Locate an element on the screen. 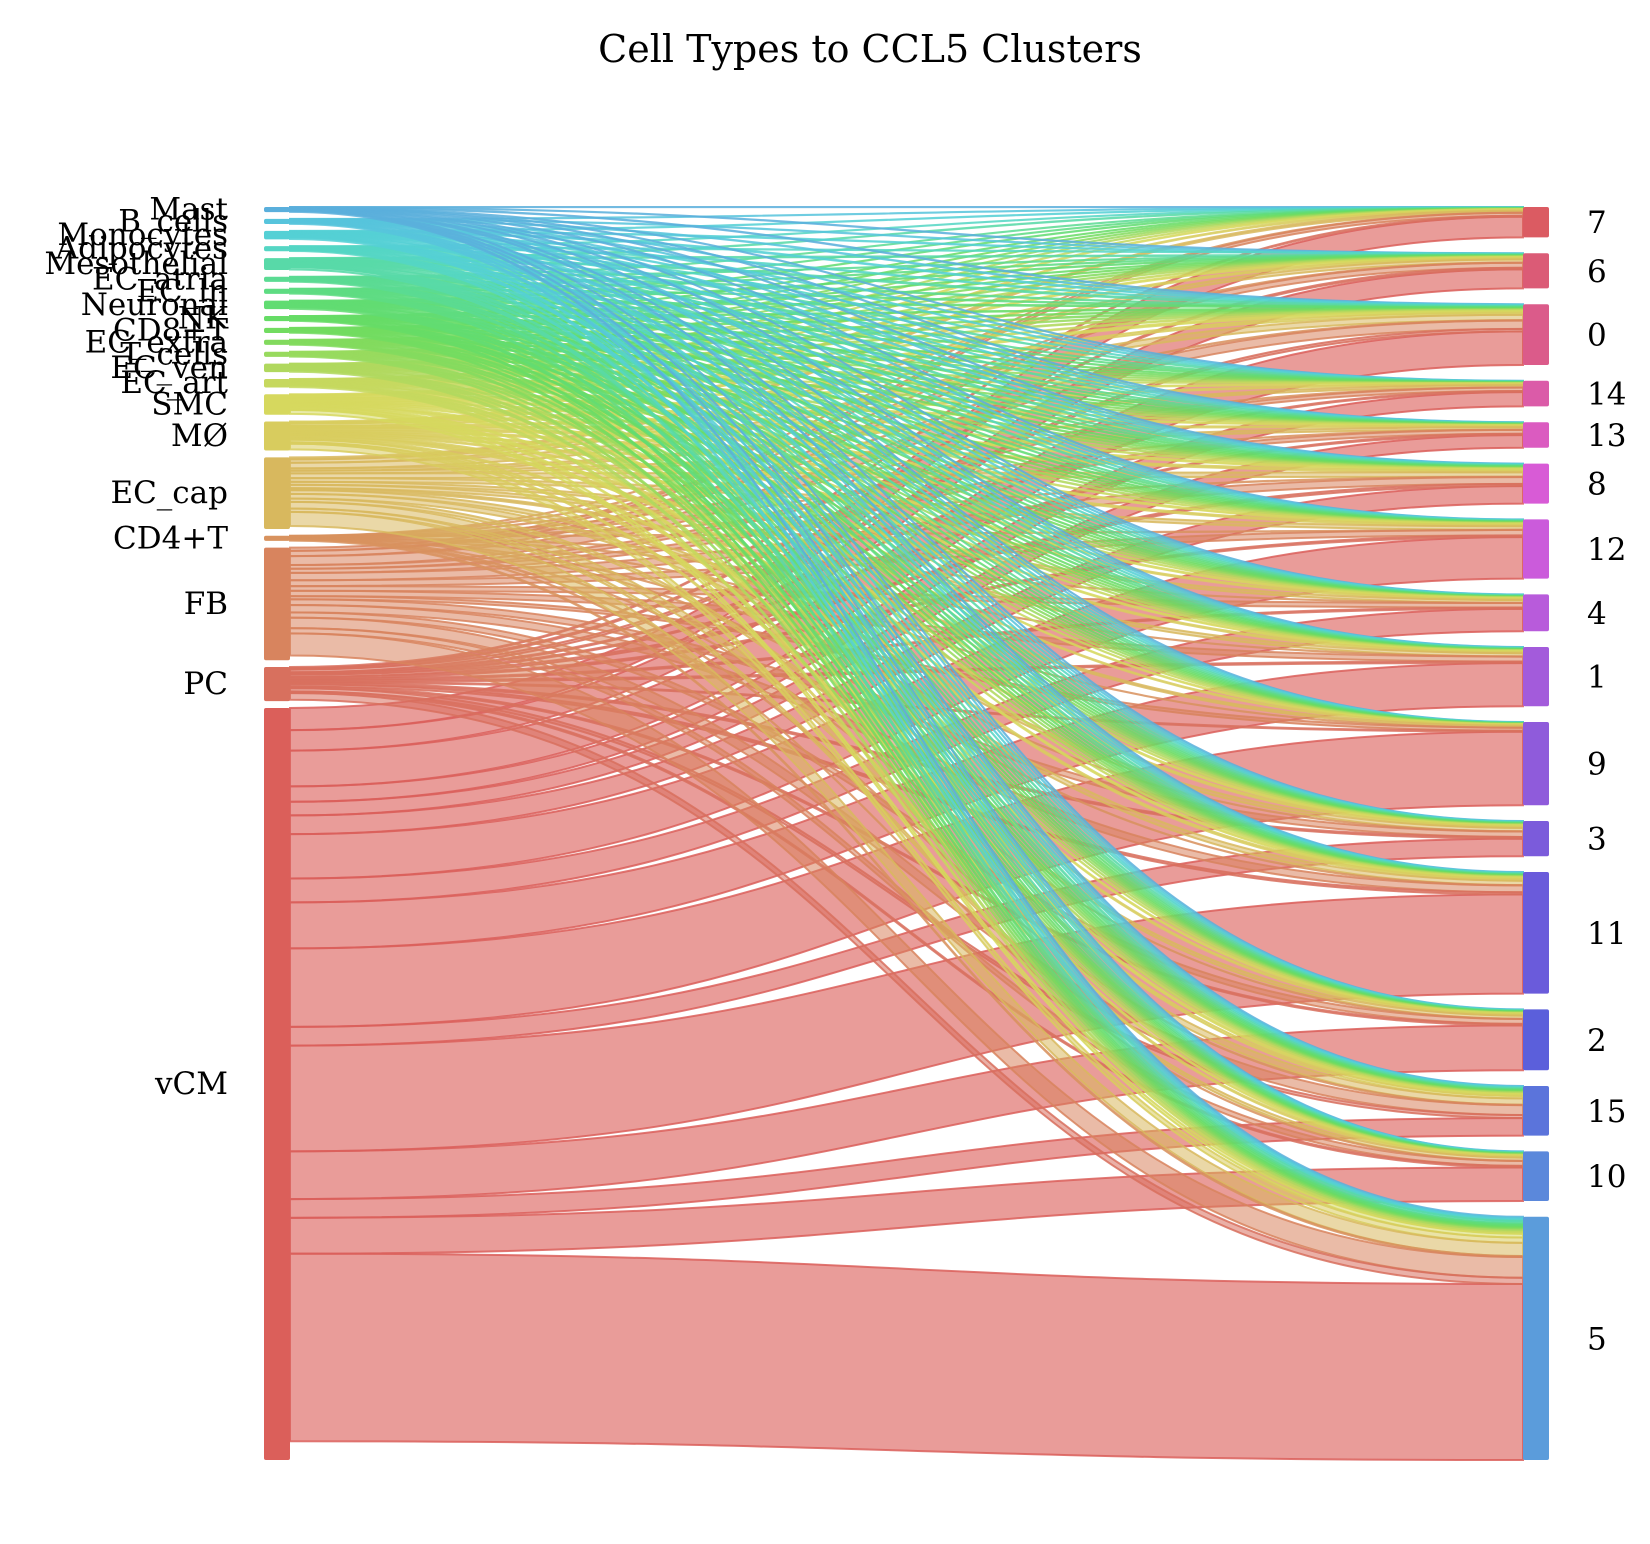 Image resolution: width=1650 pixels, height=1544 pixels. target-label: 9 is located at coordinates (1597, 765).